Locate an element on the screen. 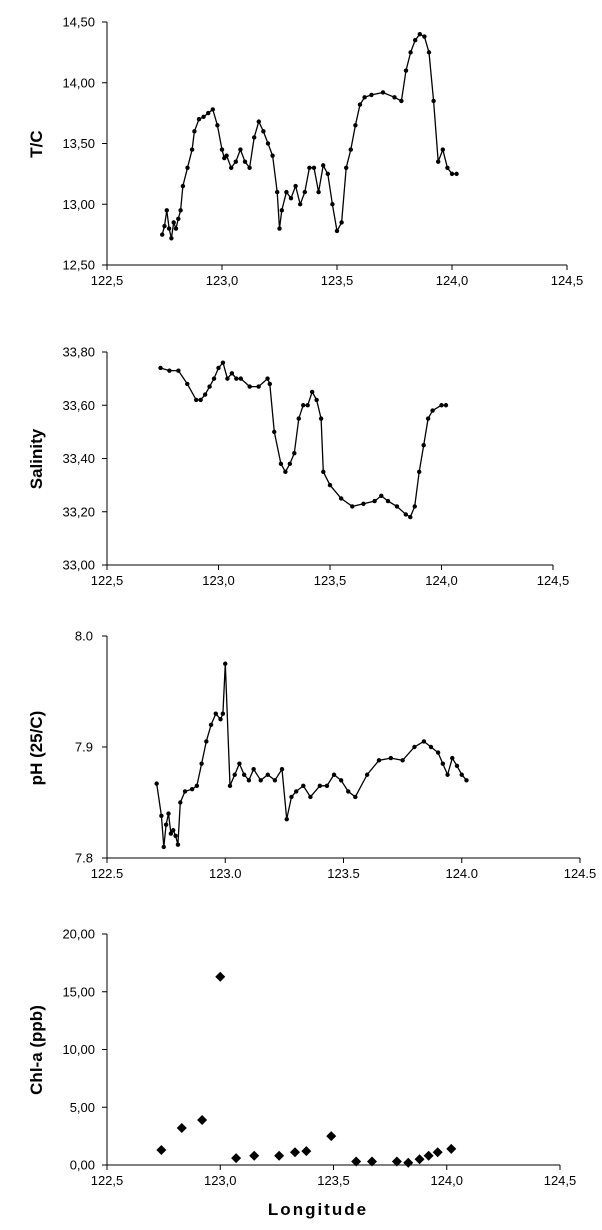 This screenshot has width=602, height=1230. y-tick-label: 33,20 is located at coordinates (78, 511).